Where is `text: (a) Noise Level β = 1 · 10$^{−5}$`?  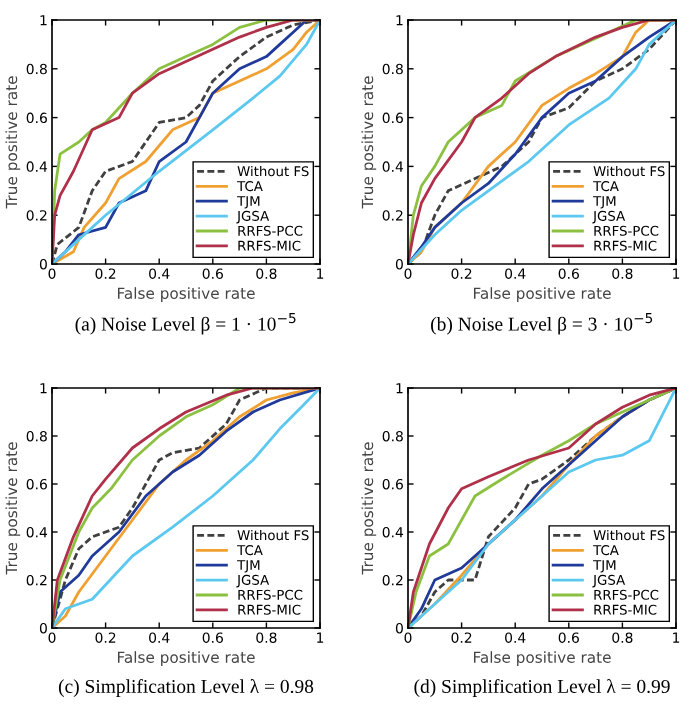 text: (a) Noise Level β = 1 · 10$^{−5}$ is located at coordinates (185, 324).